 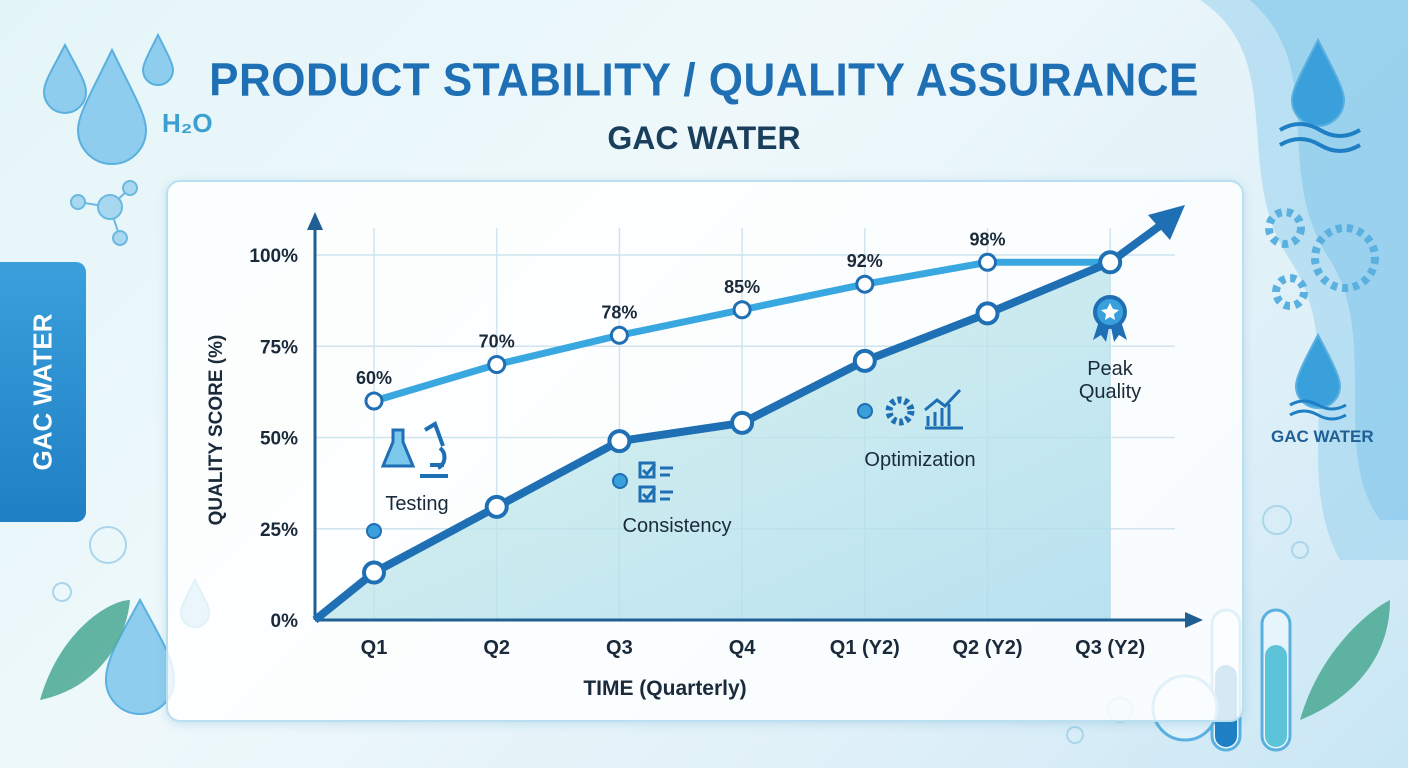 I want to click on y-axis-arrow, so click(x=315, y=221).